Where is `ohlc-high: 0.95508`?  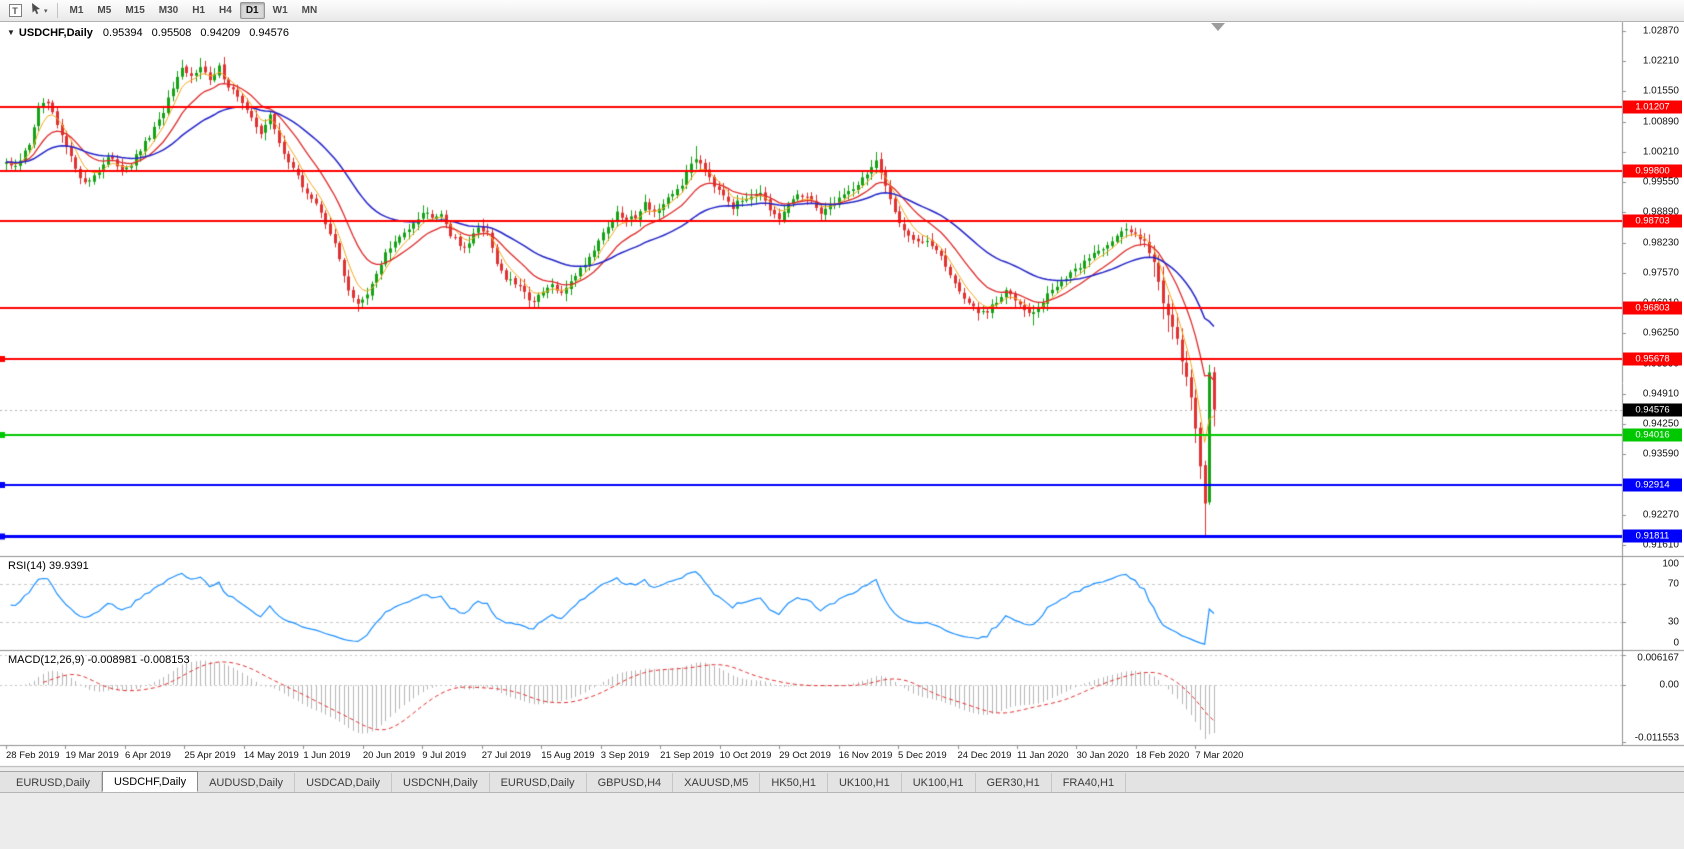 ohlc-high: 0.95508 is located at coordinates (171, 33).